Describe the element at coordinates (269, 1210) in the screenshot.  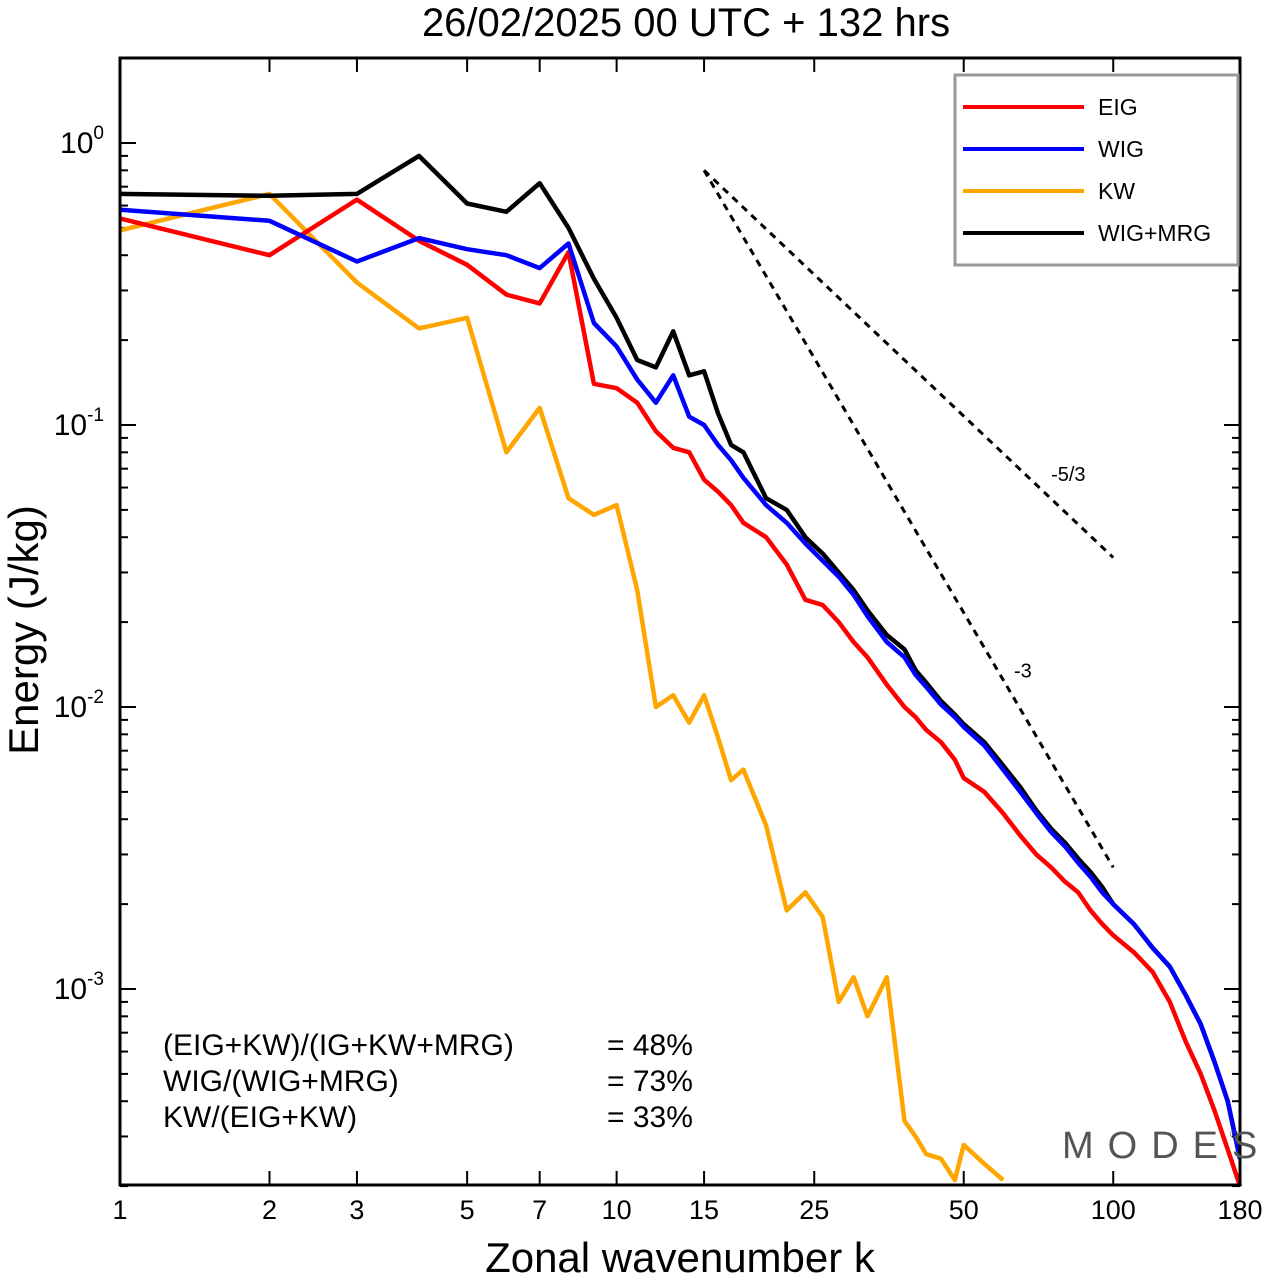
I see `x-tick-label: 2` at that location.